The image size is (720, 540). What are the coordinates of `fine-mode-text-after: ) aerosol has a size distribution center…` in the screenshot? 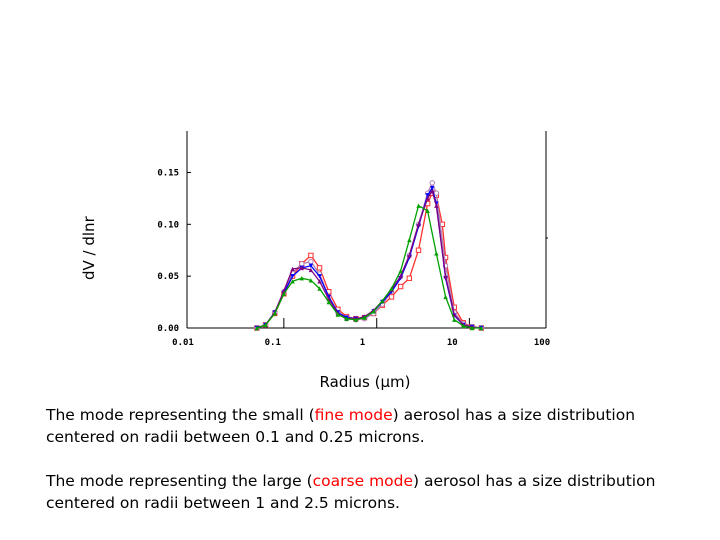 It's located at (341, 426).